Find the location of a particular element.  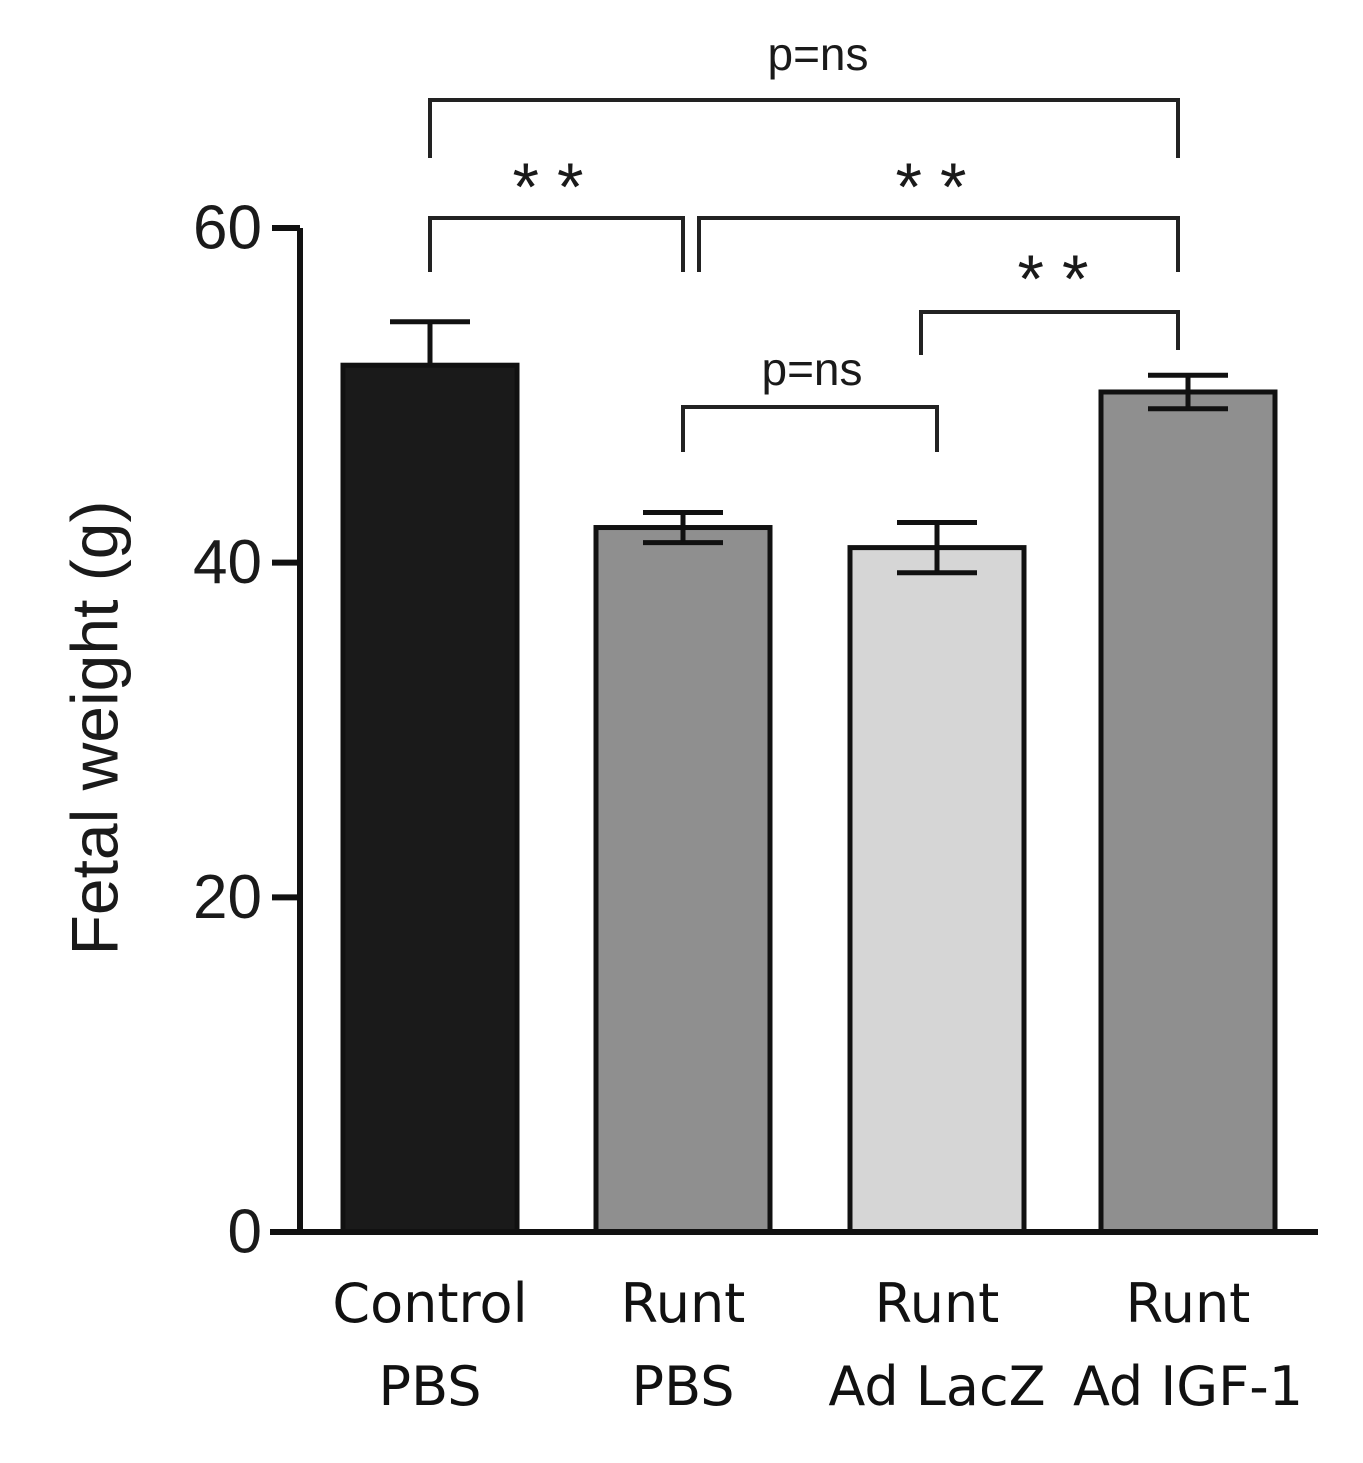

y-tick-label: 40 is located at coordinates (227, 562).